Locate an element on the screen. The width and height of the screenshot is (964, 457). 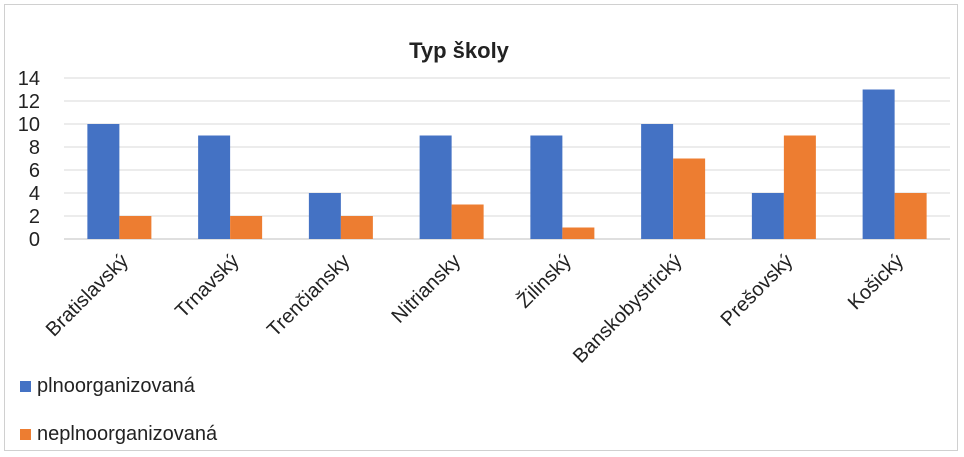
x-tick-label: Nitriansky is located at coordinates (427, 289).